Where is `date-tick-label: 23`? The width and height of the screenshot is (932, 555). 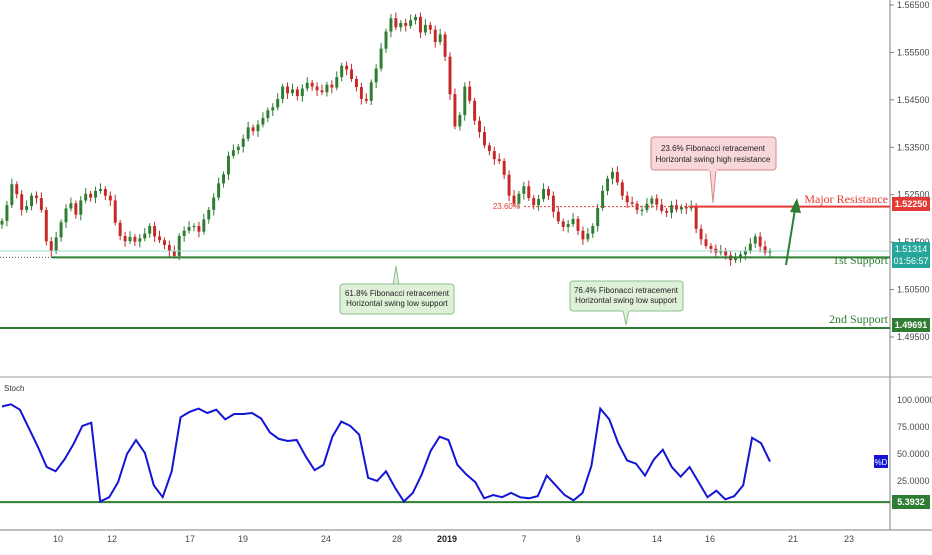 date-tick-label: 23 is located at coordinates (849, 539).